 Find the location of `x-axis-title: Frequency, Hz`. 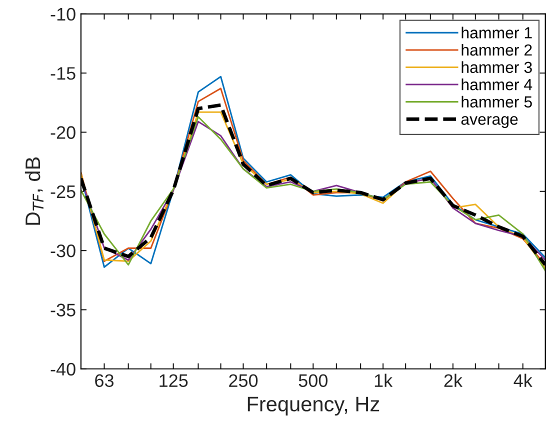

x-axis-title: Frequency, Hz is located at coordinates (314, 406).